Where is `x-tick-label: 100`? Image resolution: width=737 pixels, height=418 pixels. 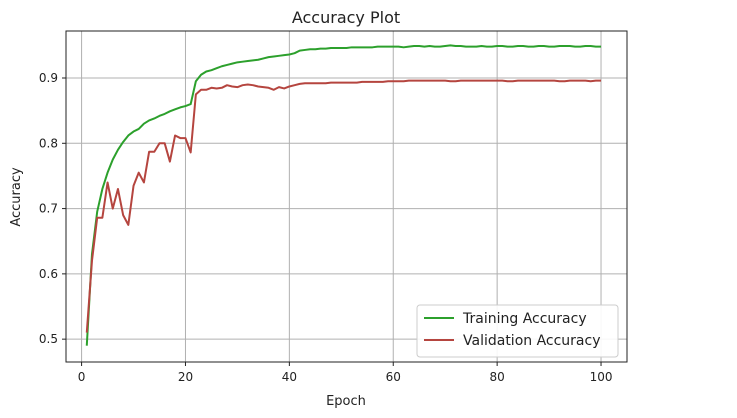
x-tick-label: 100 is located at coordinates (601, 377).